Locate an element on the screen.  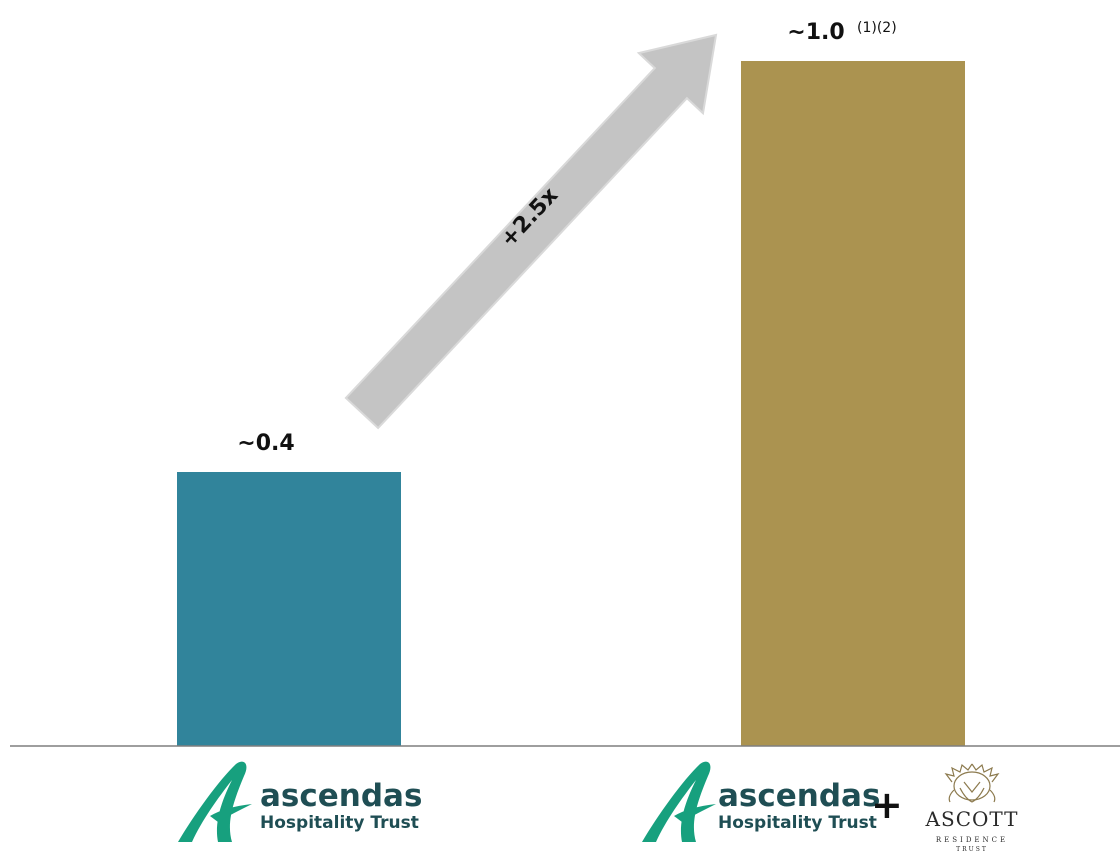
logo-aht-name-2: ascendas is located at coordinates (799, 796).